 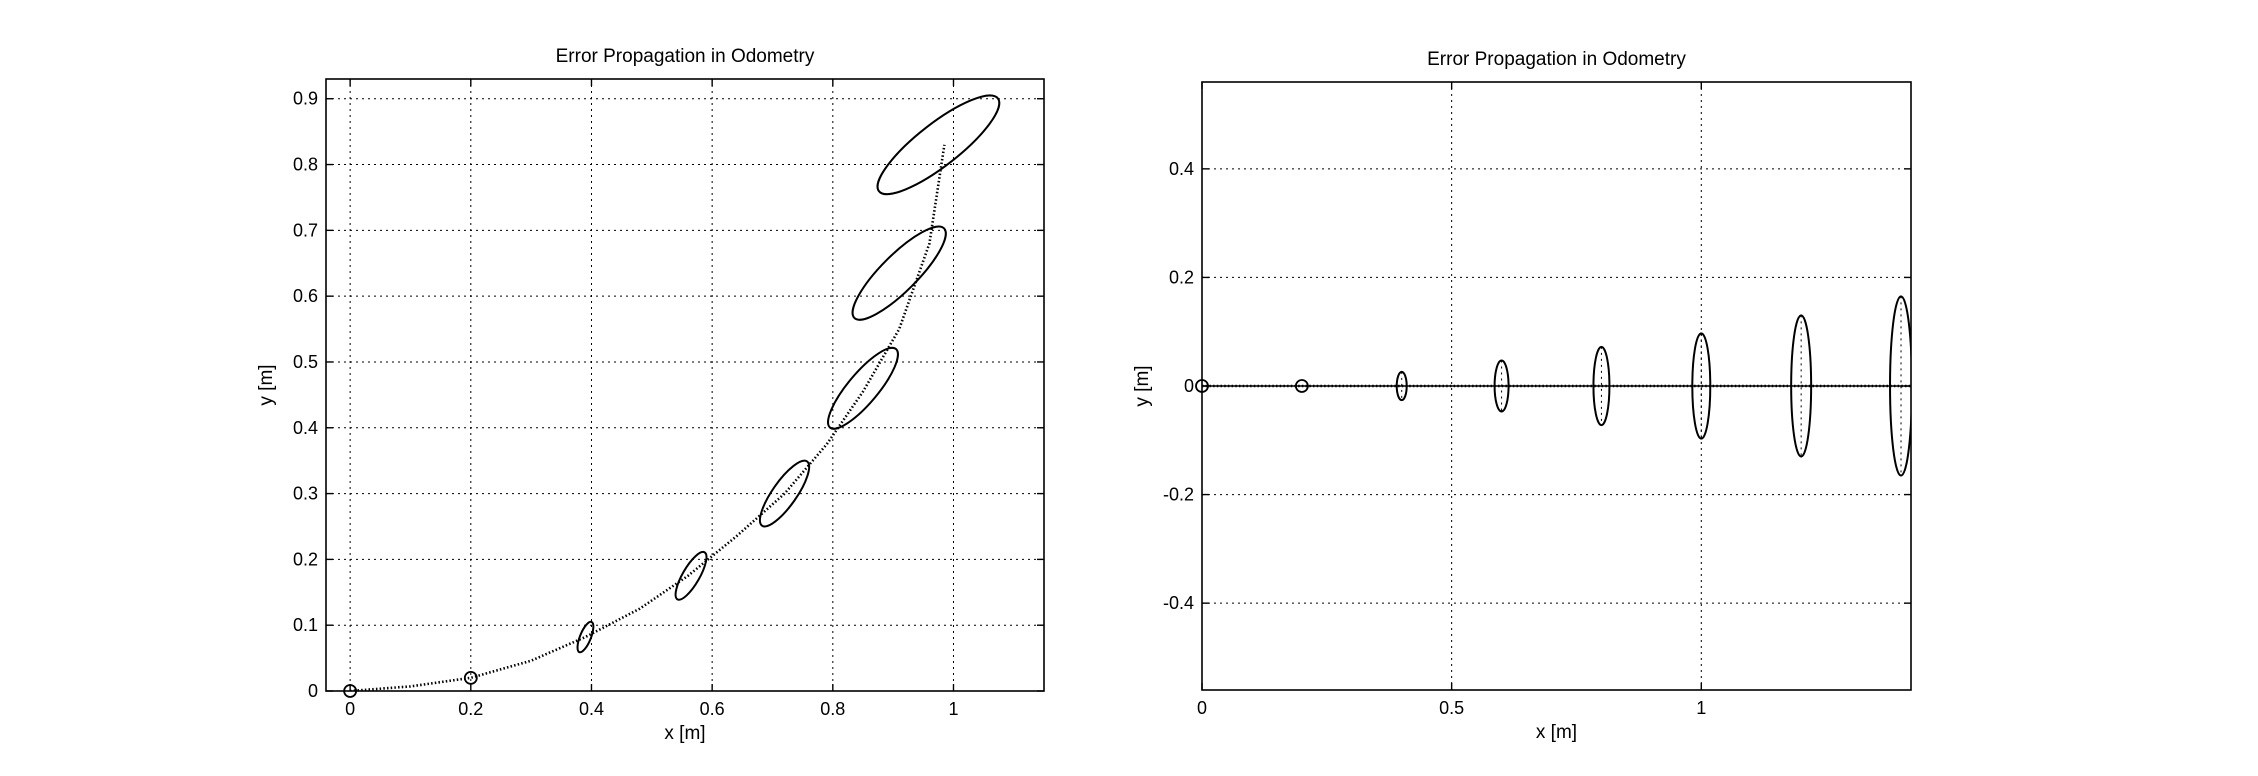 I want to click on plot-content, so click(x=1556, y=386).